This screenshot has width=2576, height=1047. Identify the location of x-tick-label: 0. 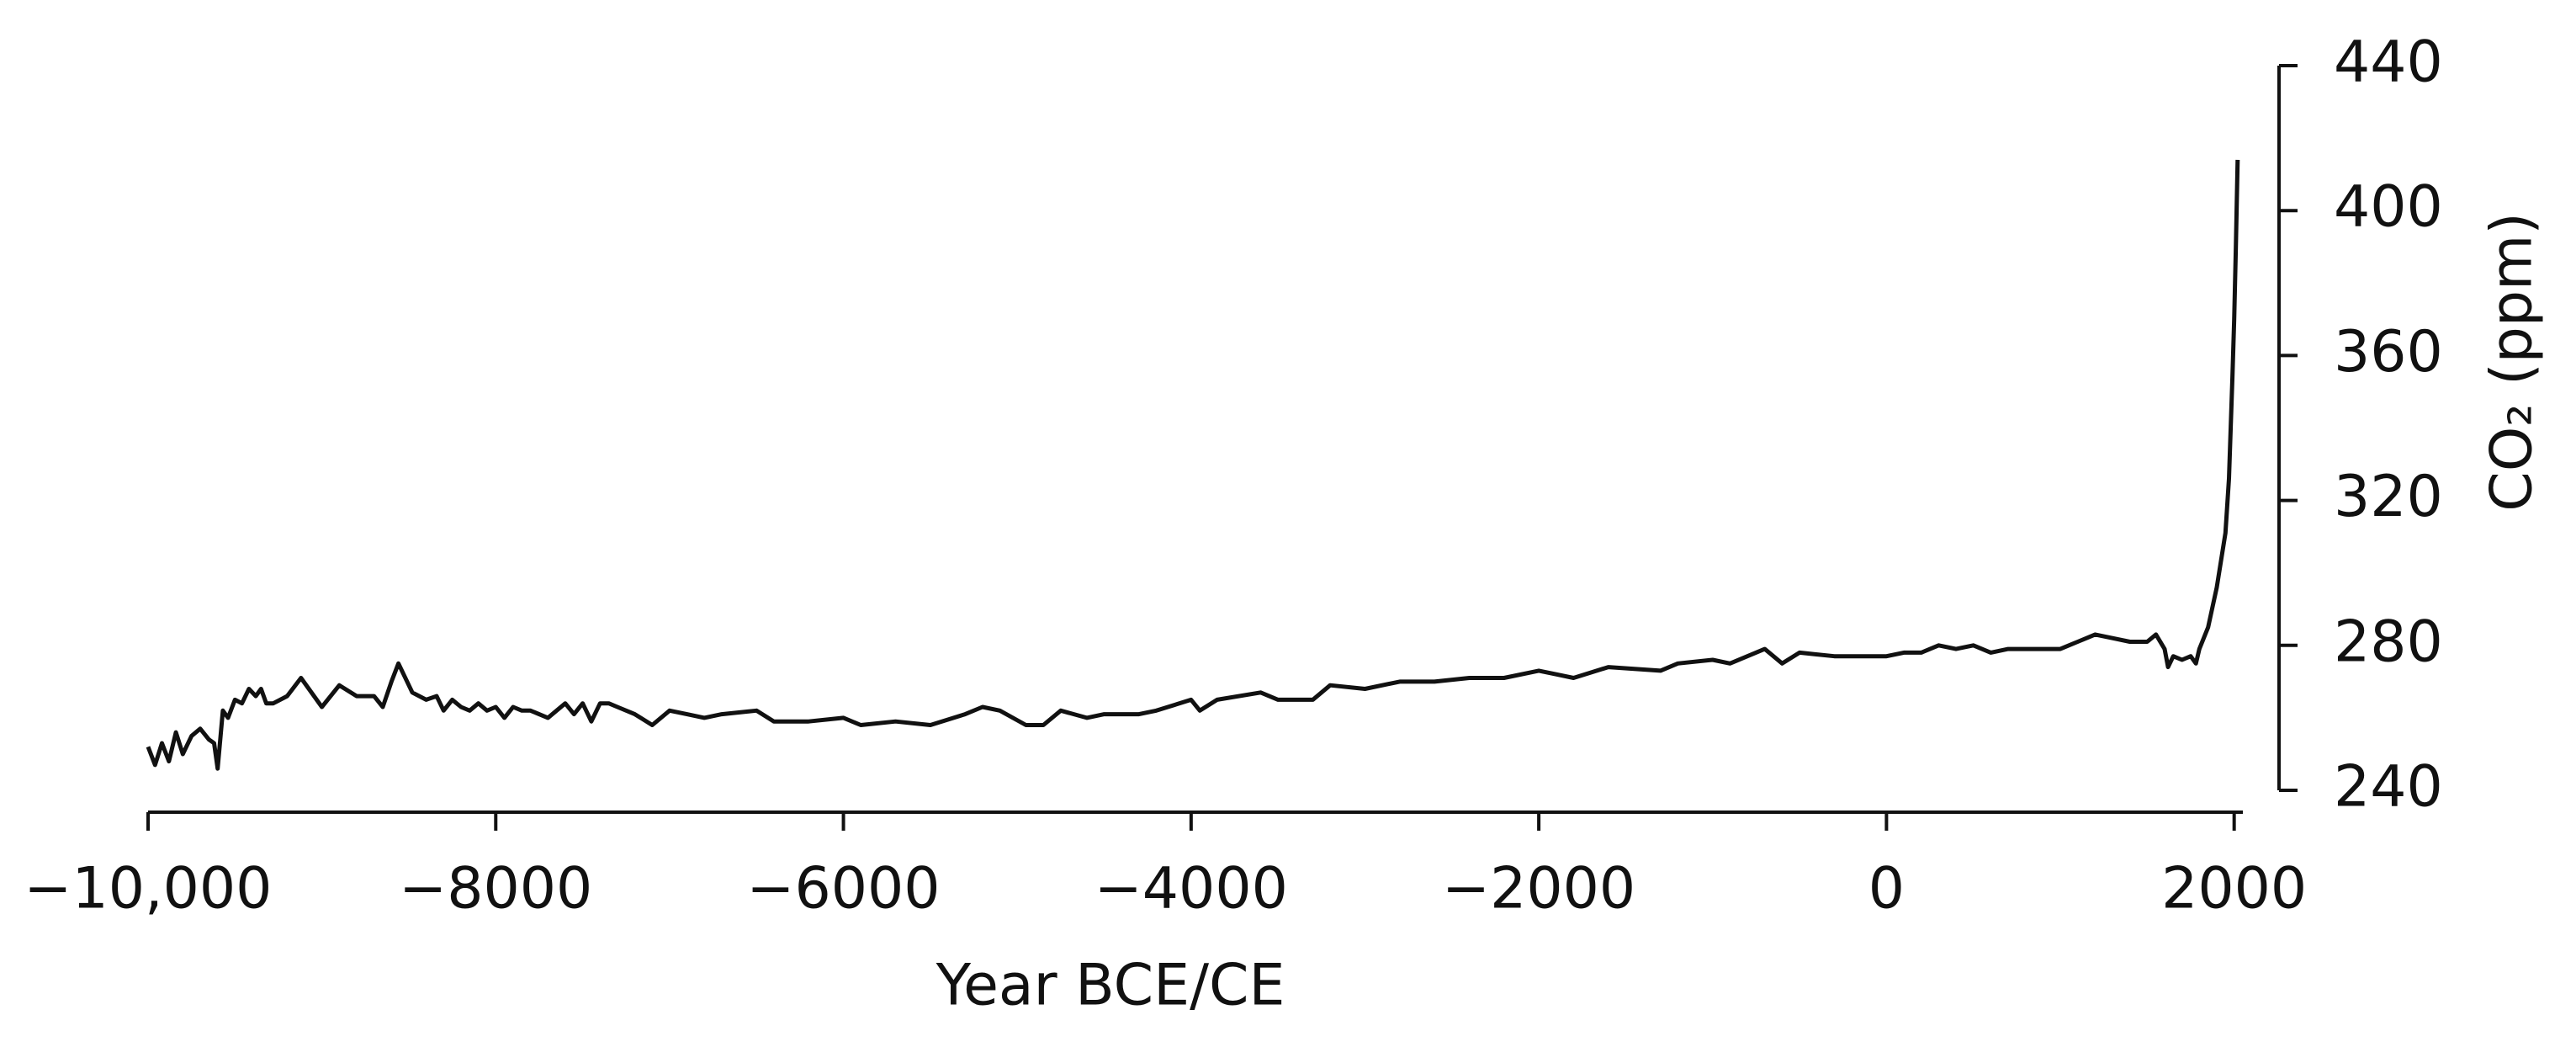
(1886, 889).